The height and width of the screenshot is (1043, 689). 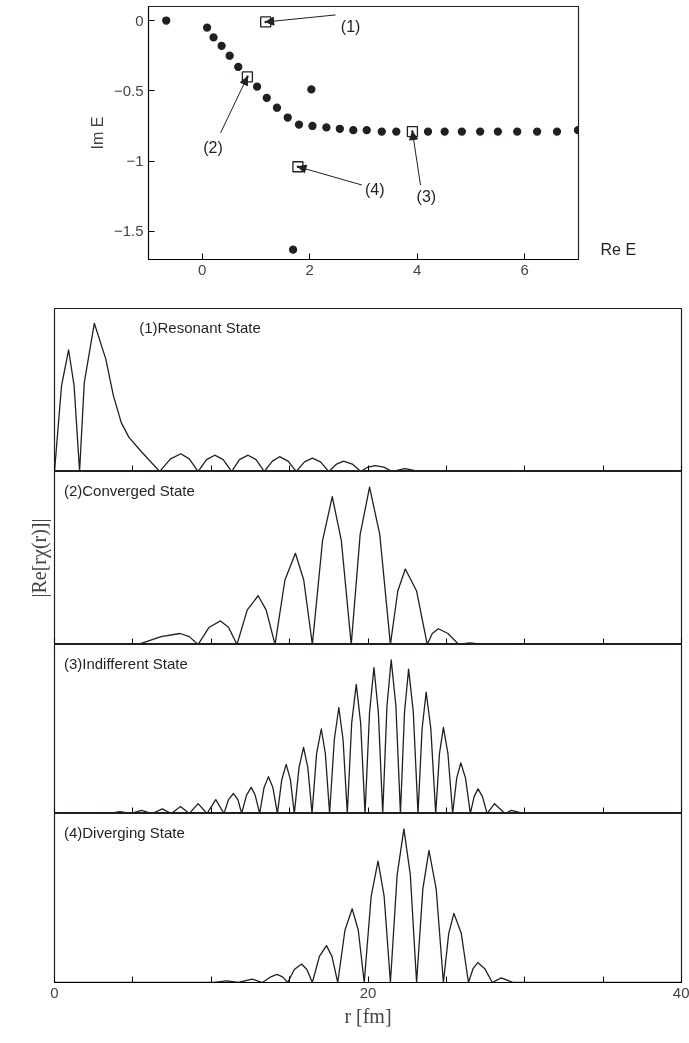 What do you see at coordinates (128, 90) in the screenshot?
I see `y-tick-label: −0.5` at bounding box center [128, 90].